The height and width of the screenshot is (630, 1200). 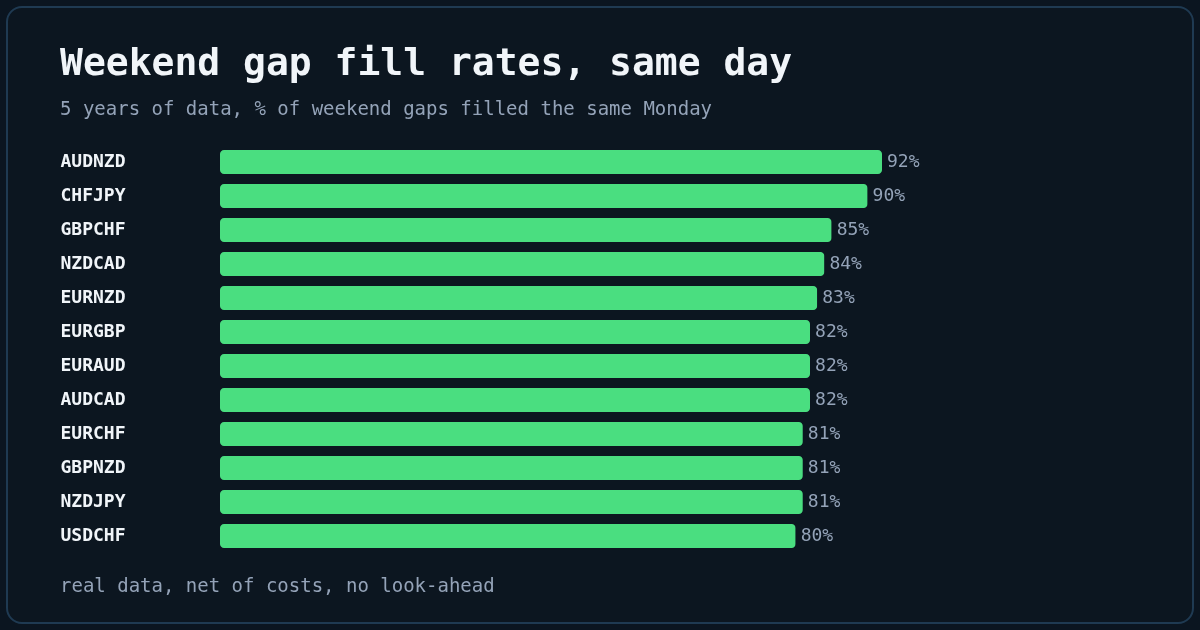 I want to click on y-tick-label: AUDCAD, so click(x=93, y=398).